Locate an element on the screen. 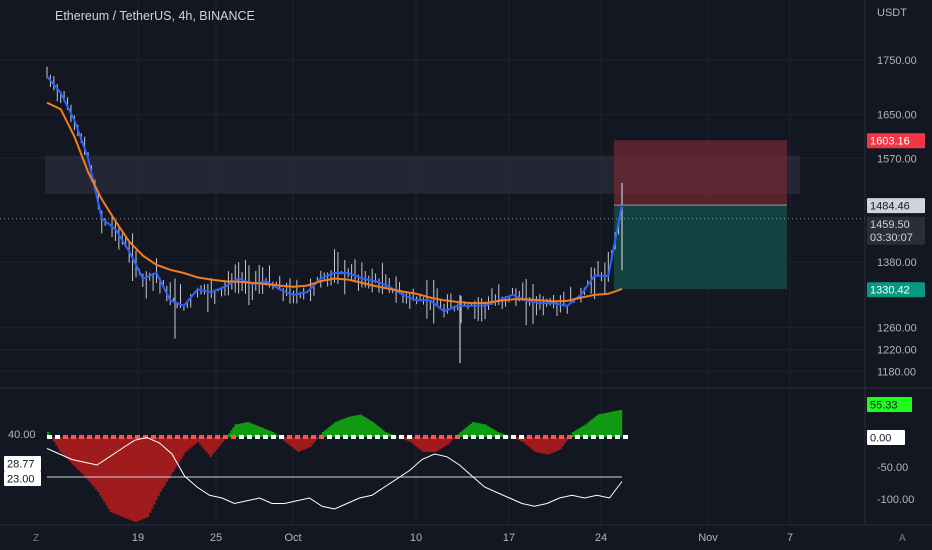  zoom-glyph: Z is located at coordinates (36, 538).